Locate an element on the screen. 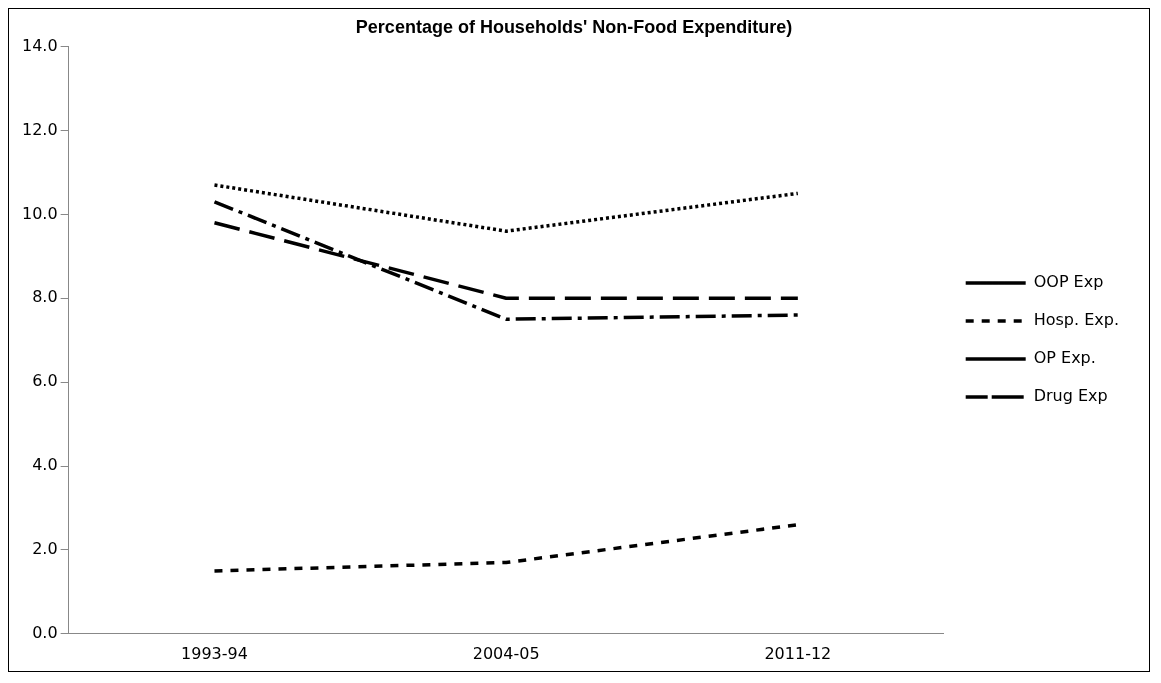 The height and width of the screenshot is (683, 1161). x-tick-label: 2004-05 is located at coordinates (506, 653).